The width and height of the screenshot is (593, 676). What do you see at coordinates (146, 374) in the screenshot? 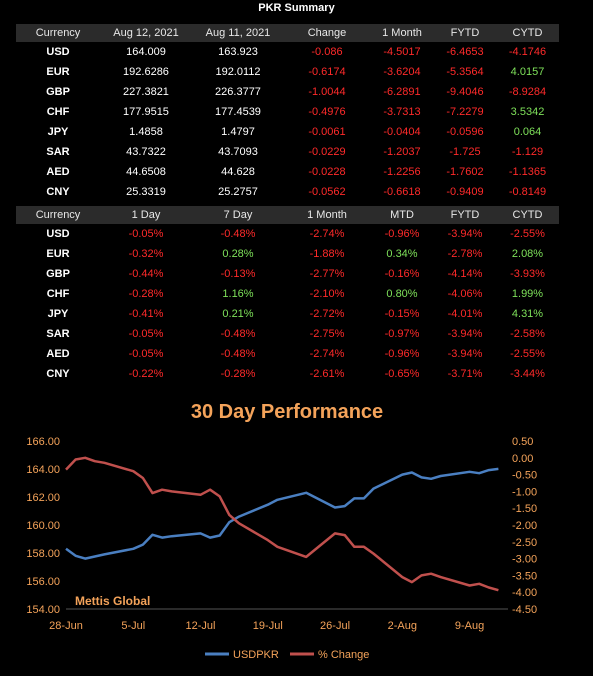
I see `table-cell: -0.22%` at bounding box center [146, 374].